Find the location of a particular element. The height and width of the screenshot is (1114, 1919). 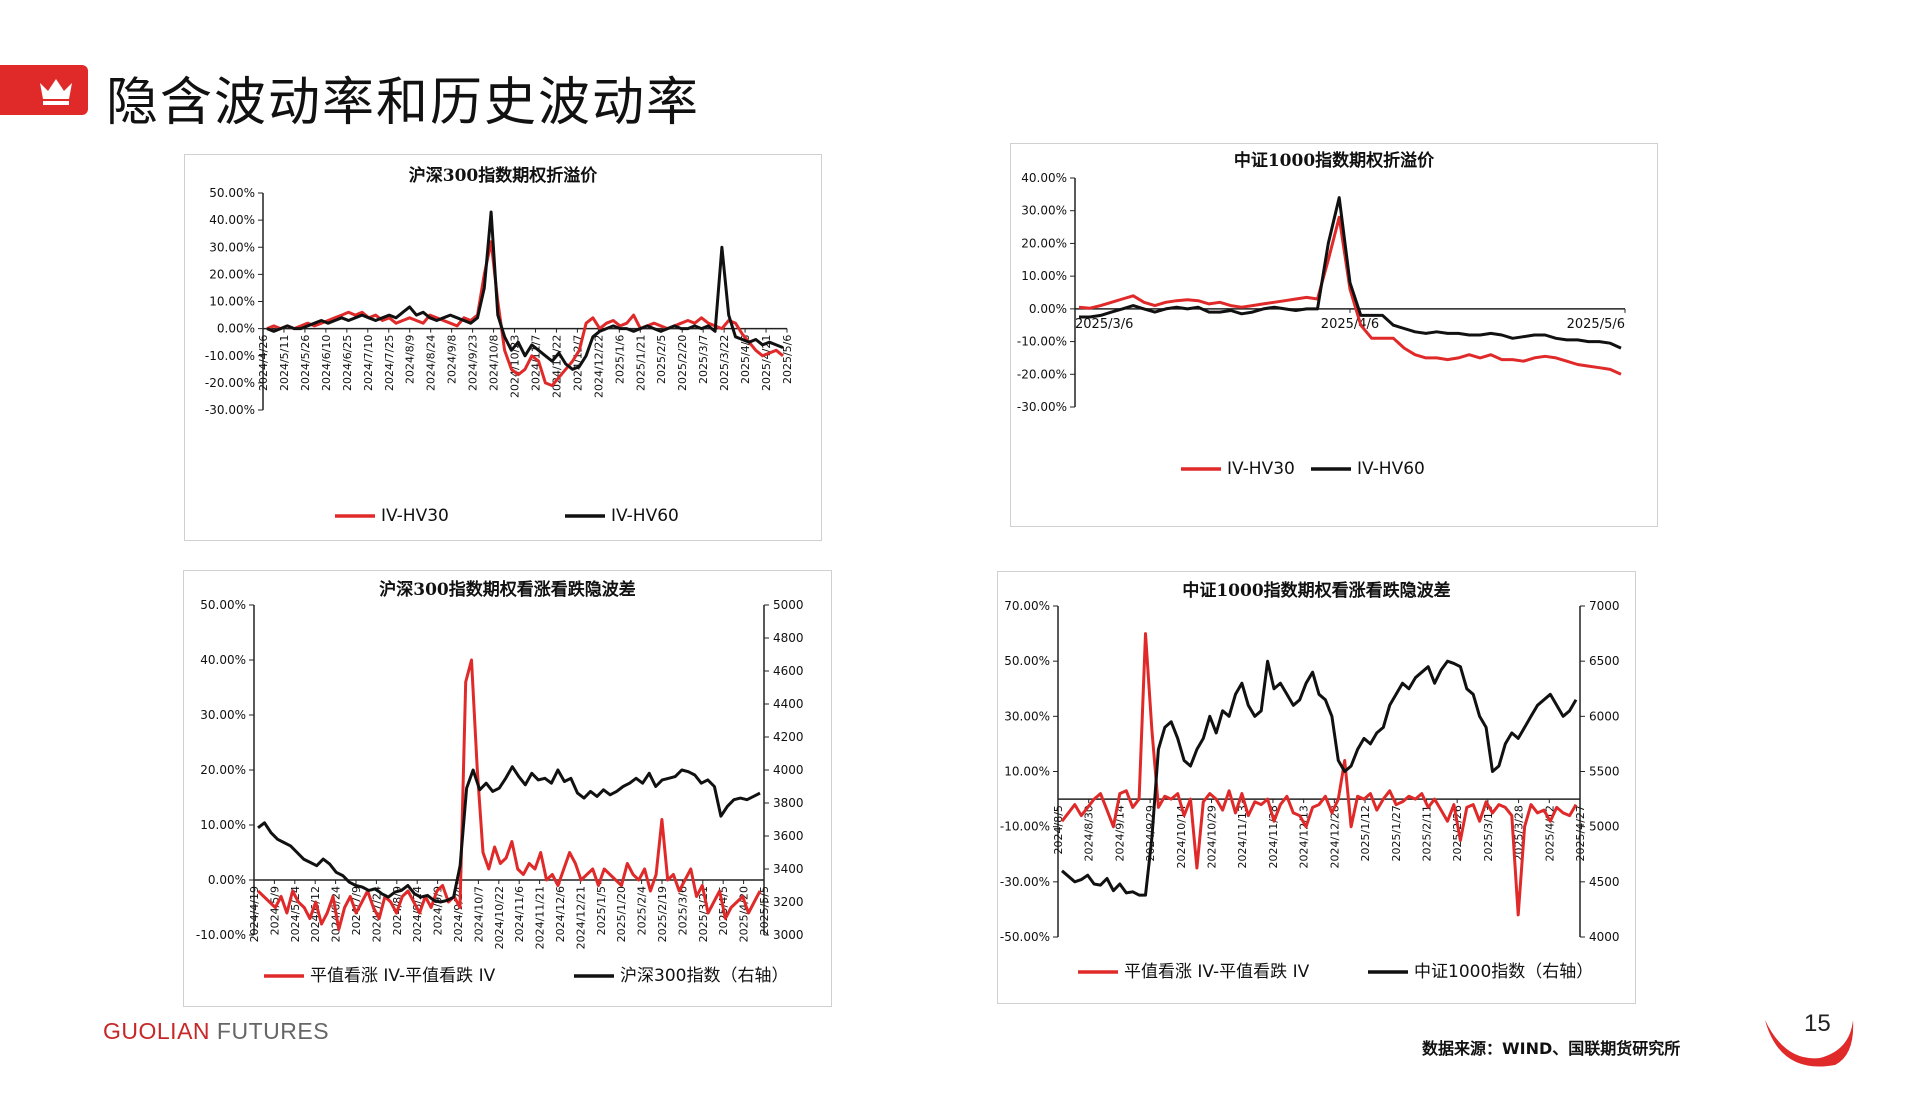

x-tick-label: 2025/1/5 is located at coordinates (601, 910).